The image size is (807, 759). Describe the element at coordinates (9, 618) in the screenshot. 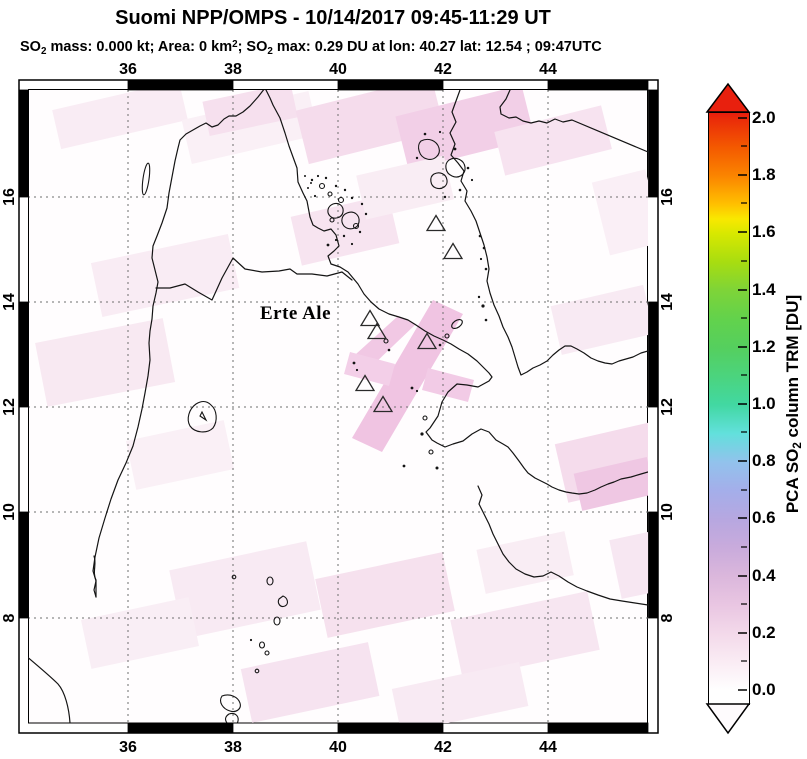

I see `lat-tick-left-8: 8` at that location.